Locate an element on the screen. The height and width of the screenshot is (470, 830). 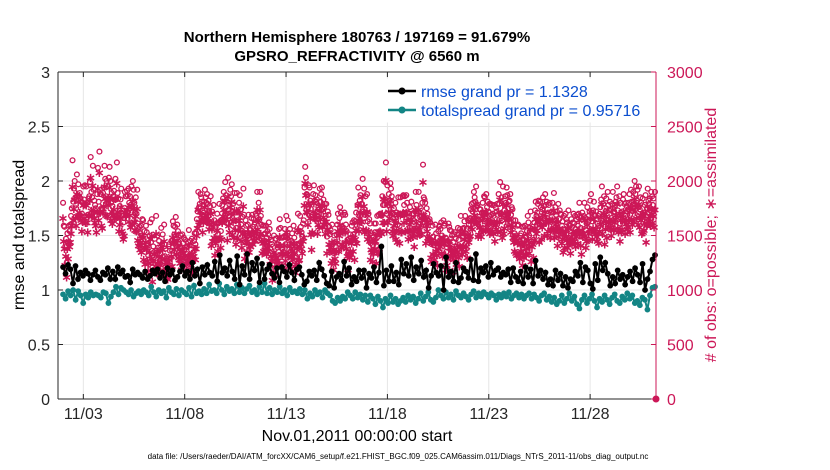
right-y-tick-label: 1500 is located at coordinates (685, 237).